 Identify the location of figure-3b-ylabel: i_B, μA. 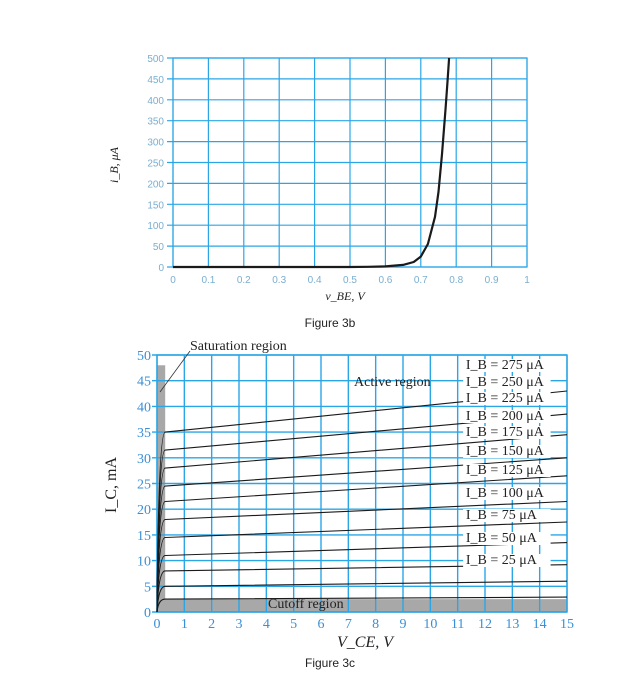
(114, 164).